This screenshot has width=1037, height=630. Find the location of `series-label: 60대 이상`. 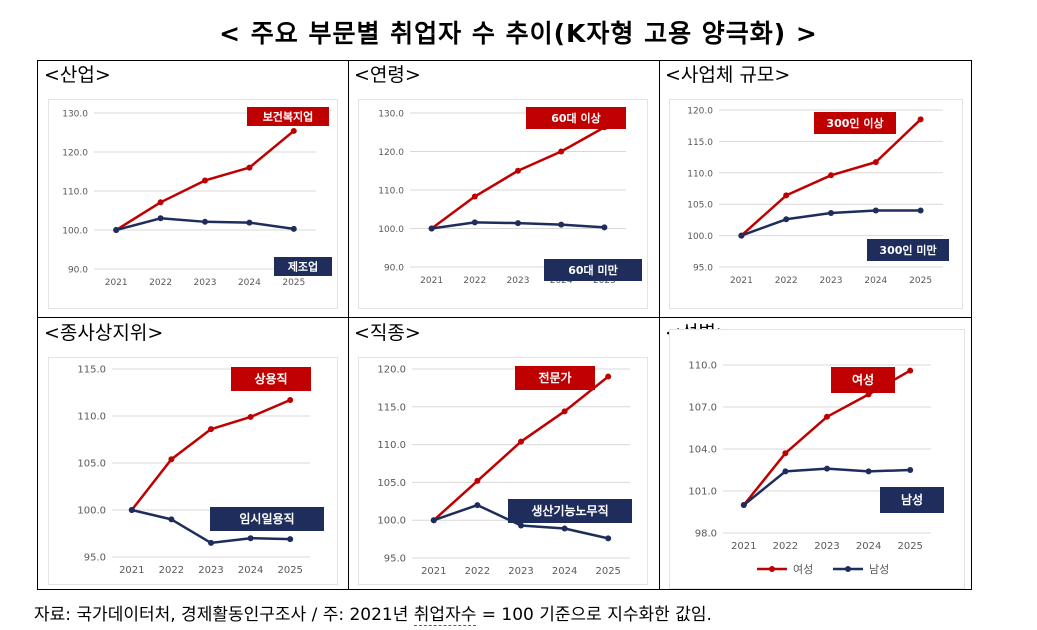

series-label: 60대 이상 is located at coordinates (576, 118).